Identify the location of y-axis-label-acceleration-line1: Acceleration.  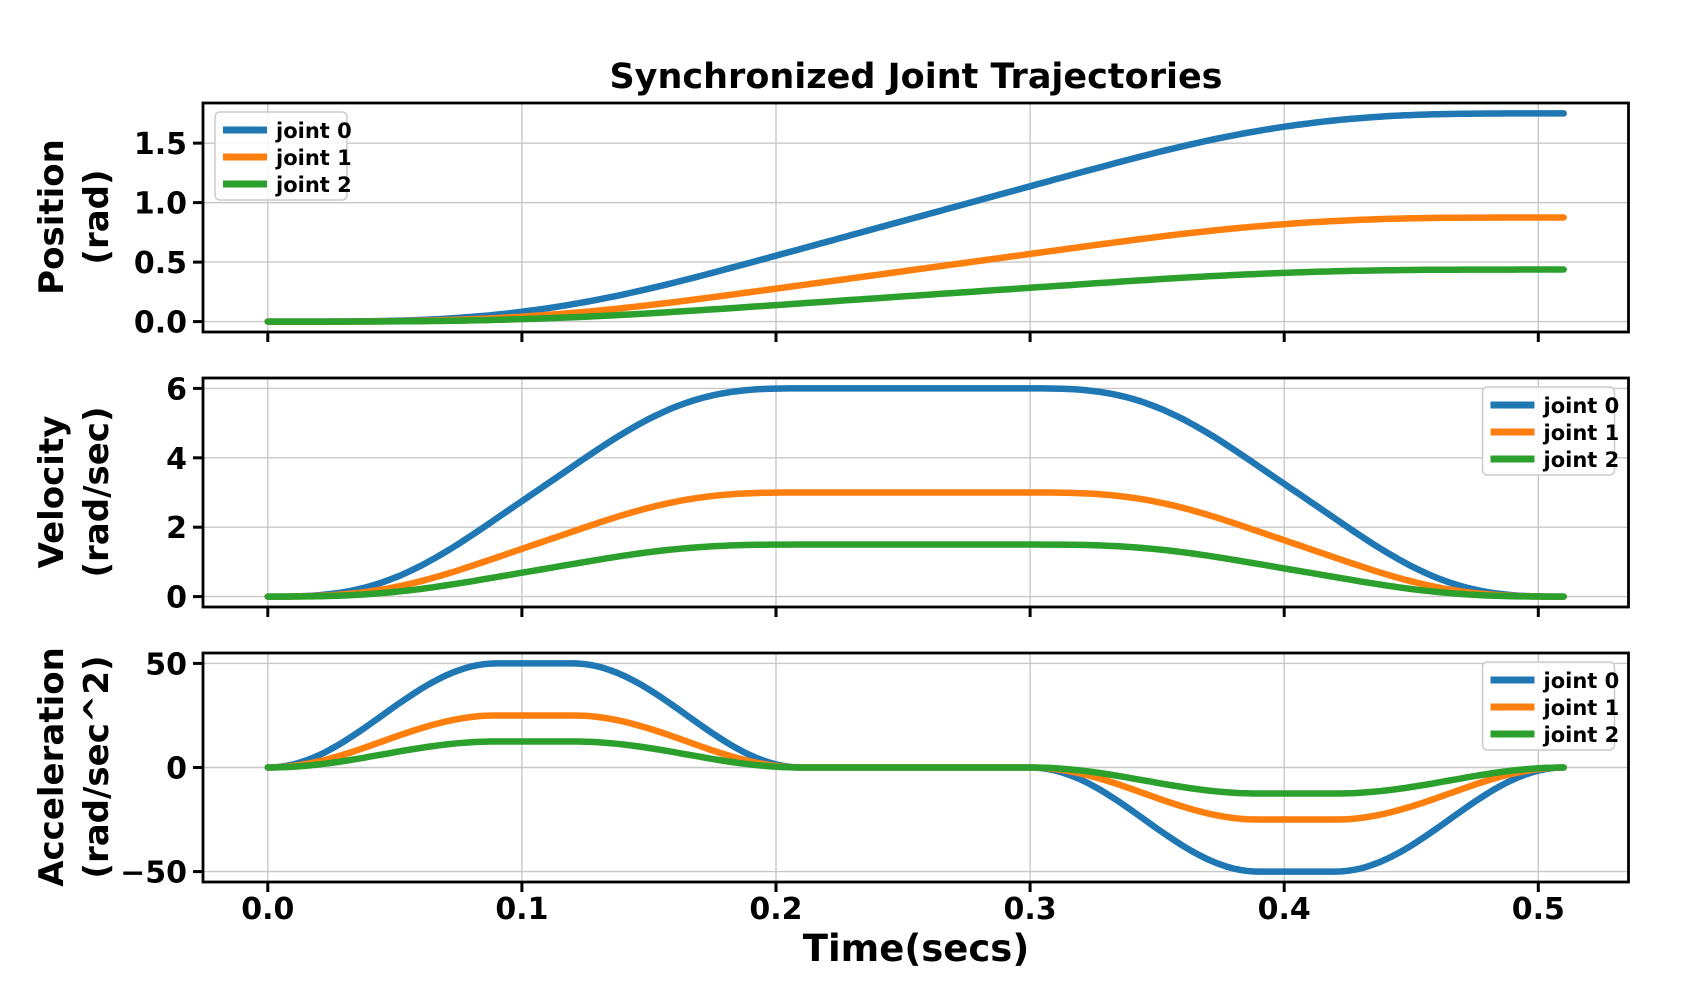
(52, 767).